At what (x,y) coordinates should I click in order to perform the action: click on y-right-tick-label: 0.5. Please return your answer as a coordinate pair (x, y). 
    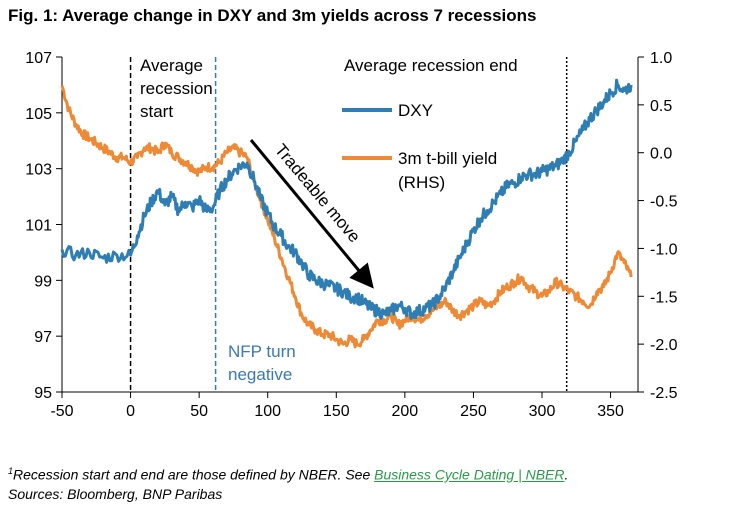
    Looking at the image, I should click on (661, 106).